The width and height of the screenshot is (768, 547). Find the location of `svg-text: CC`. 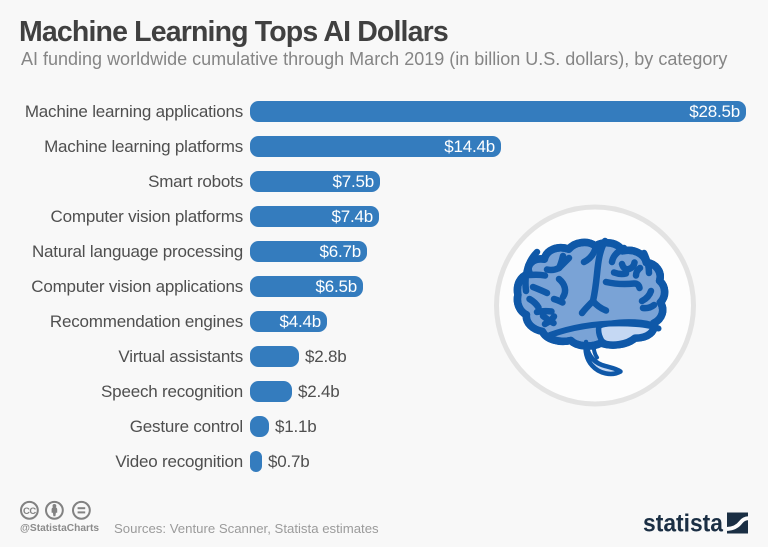

svg-text: CC is located at coordinates (29, 511).